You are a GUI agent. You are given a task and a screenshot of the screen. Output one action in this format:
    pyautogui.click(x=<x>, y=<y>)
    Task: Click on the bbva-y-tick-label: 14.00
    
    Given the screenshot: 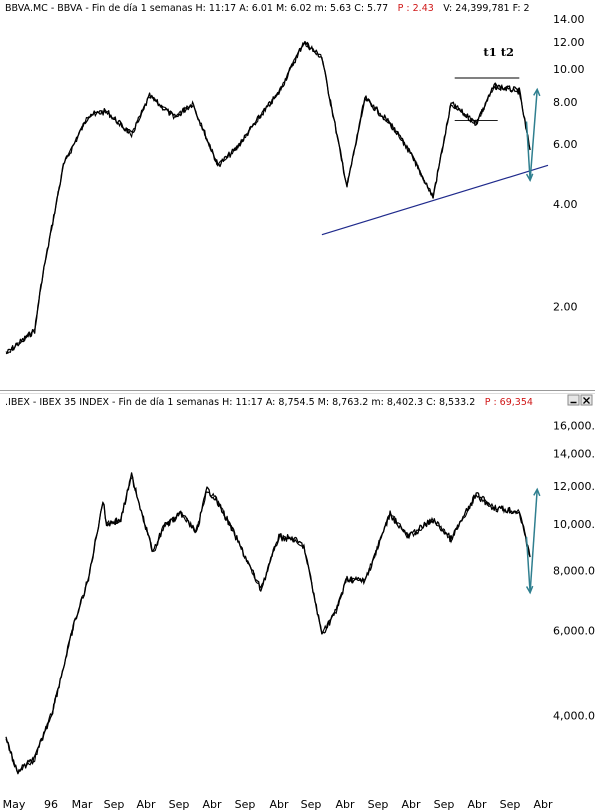 What is the action you would take?
    pyautogui.click(x=569, y=19)
    